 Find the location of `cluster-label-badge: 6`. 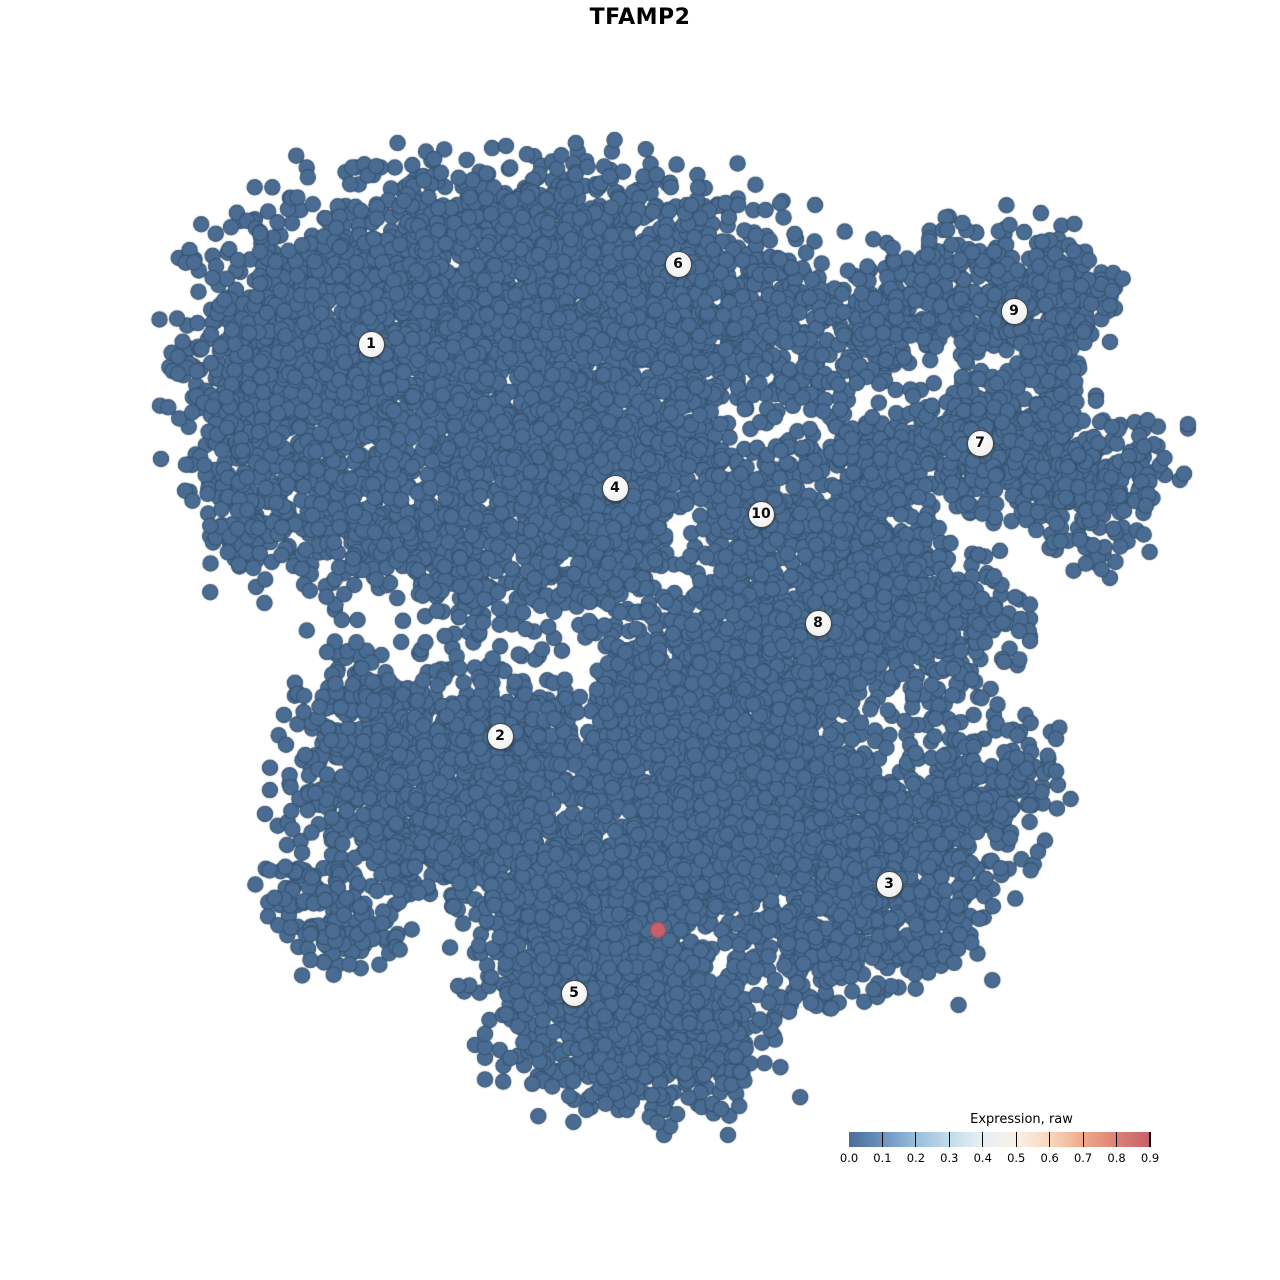

cluster-label-badge: 6 is located at coordinates (678, 264).